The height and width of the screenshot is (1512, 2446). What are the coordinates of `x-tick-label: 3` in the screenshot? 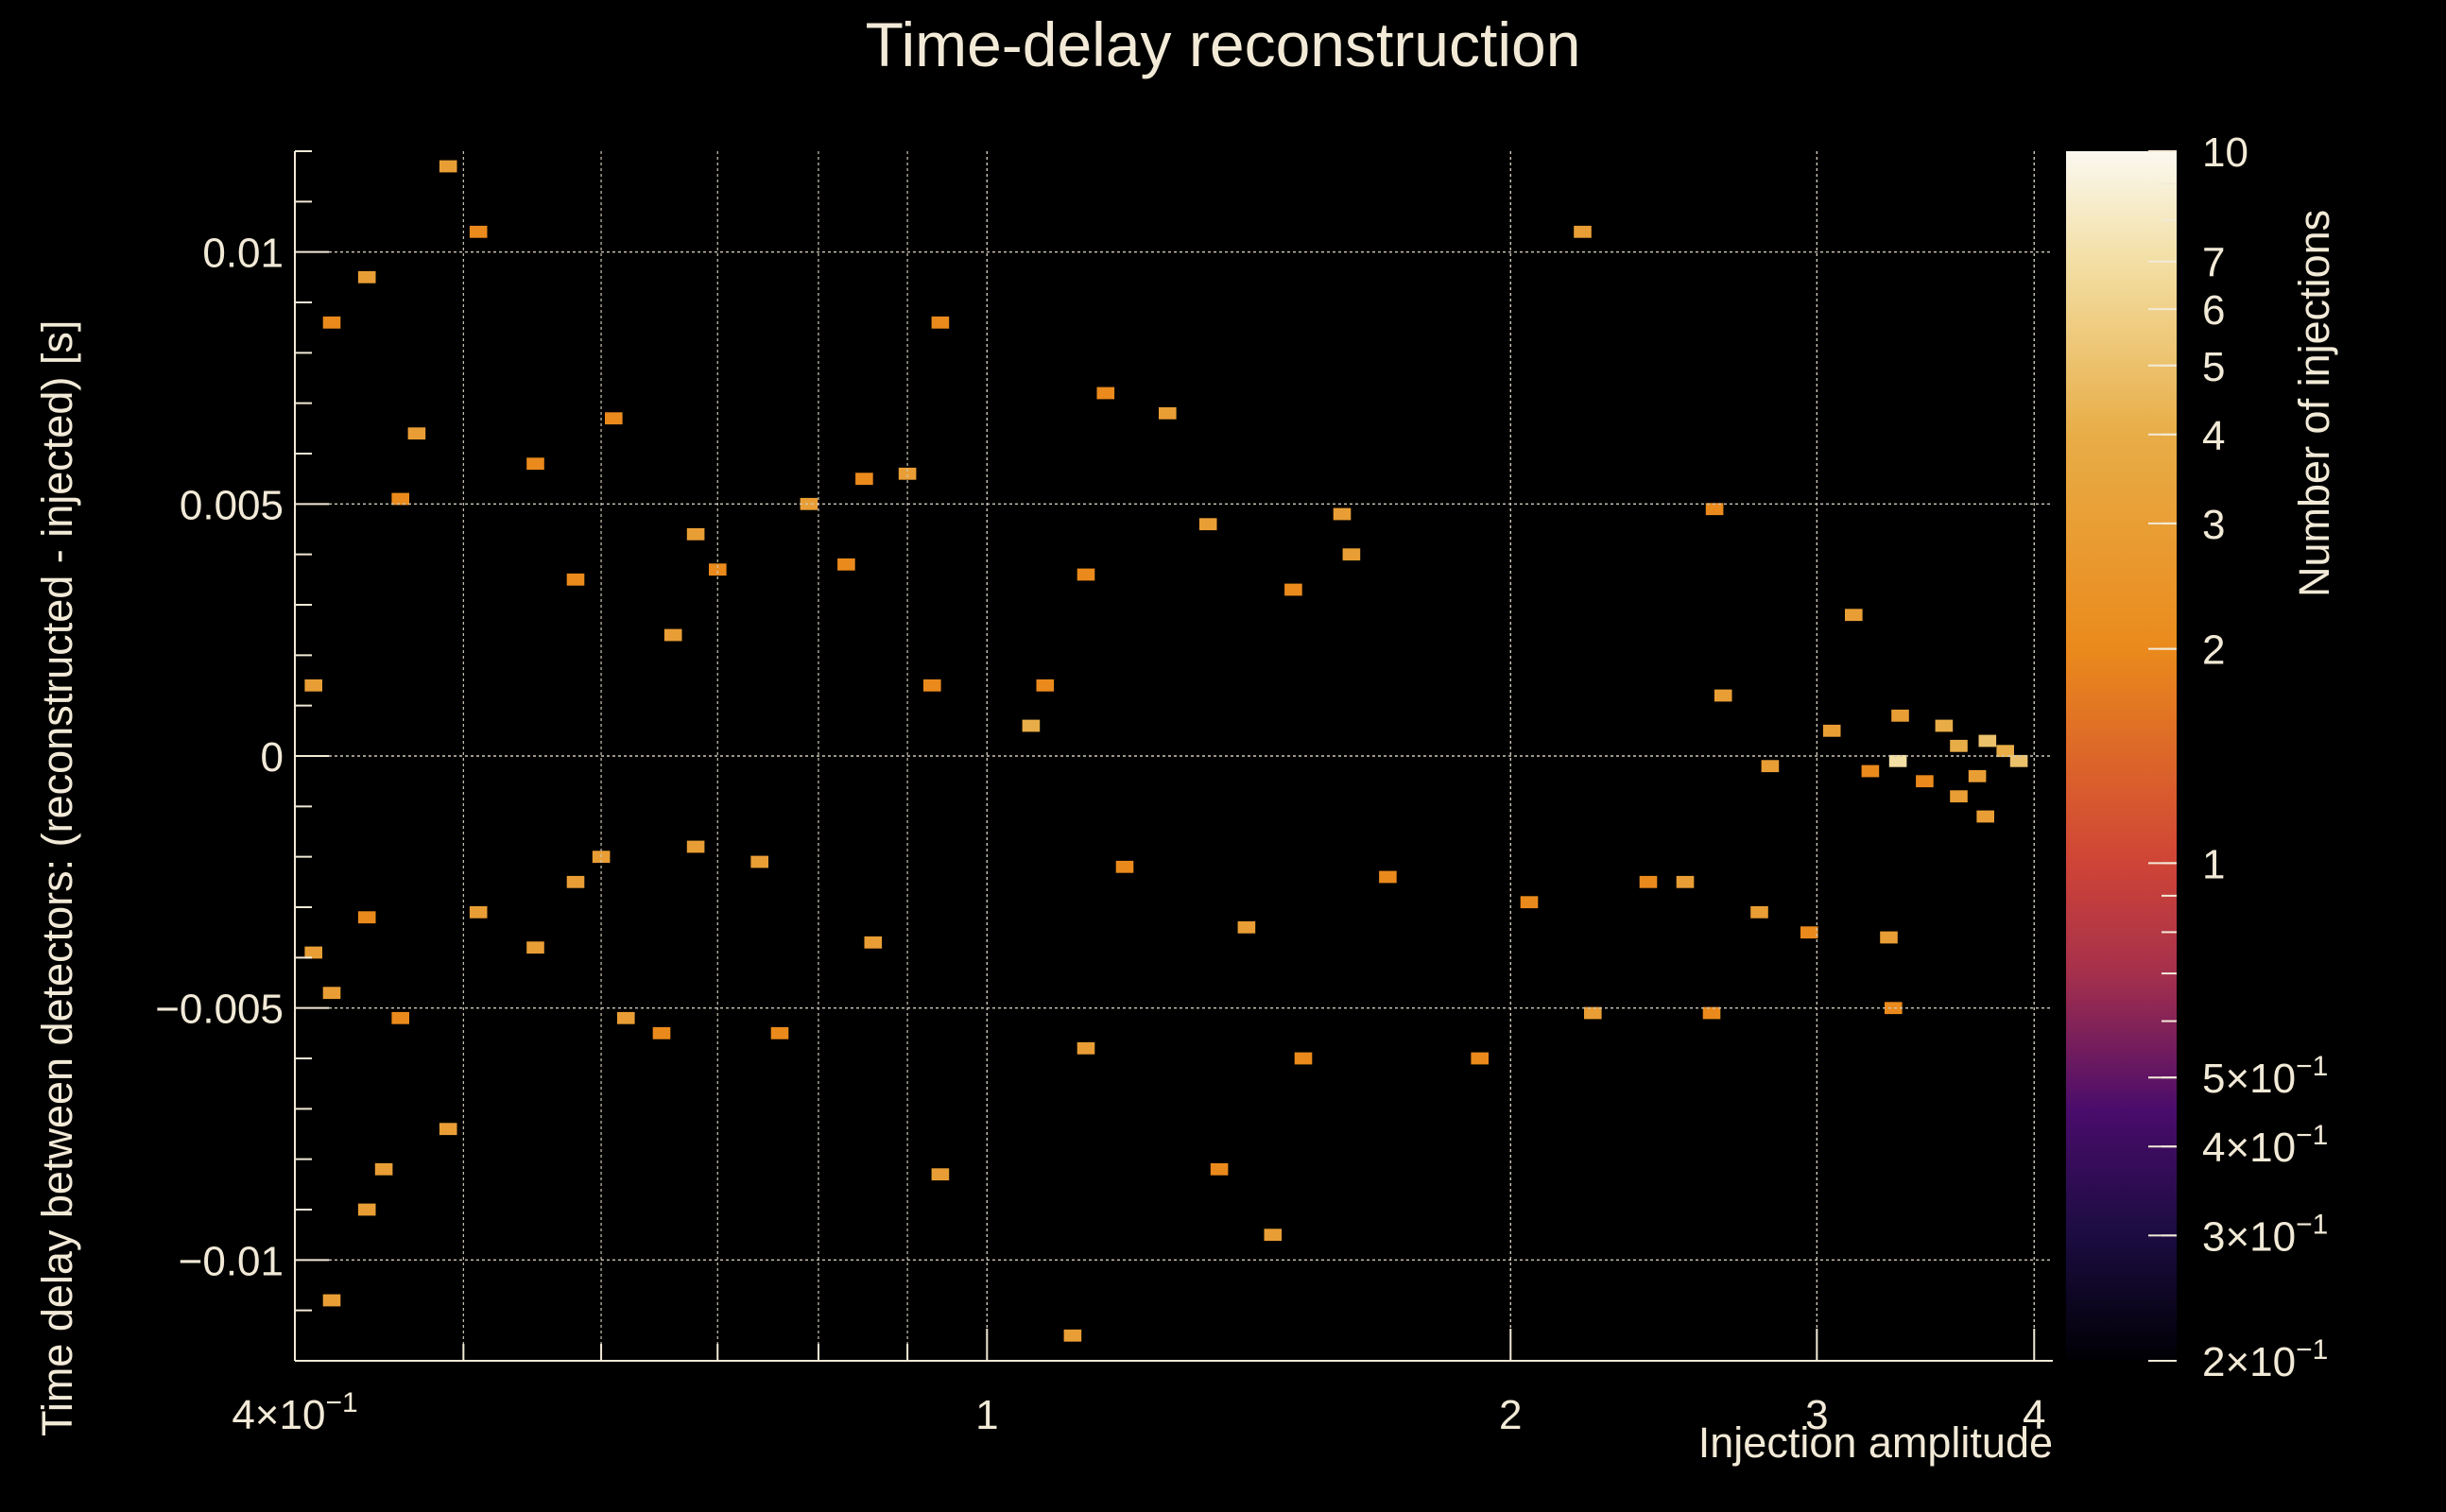 It's located at (1816, 1415).